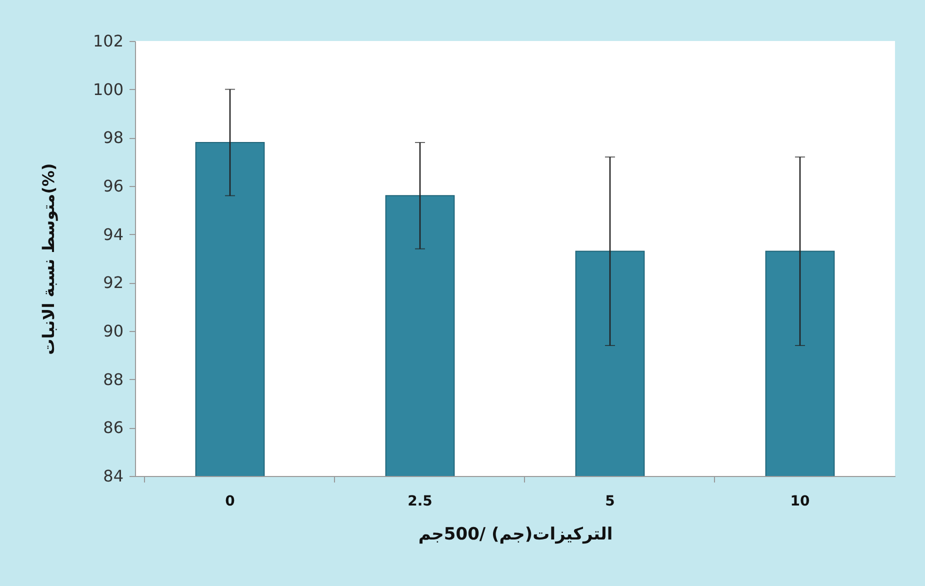 This screenshot has width=925, height=586. I want to click on y-tick-label: 84, so click(113, 476).